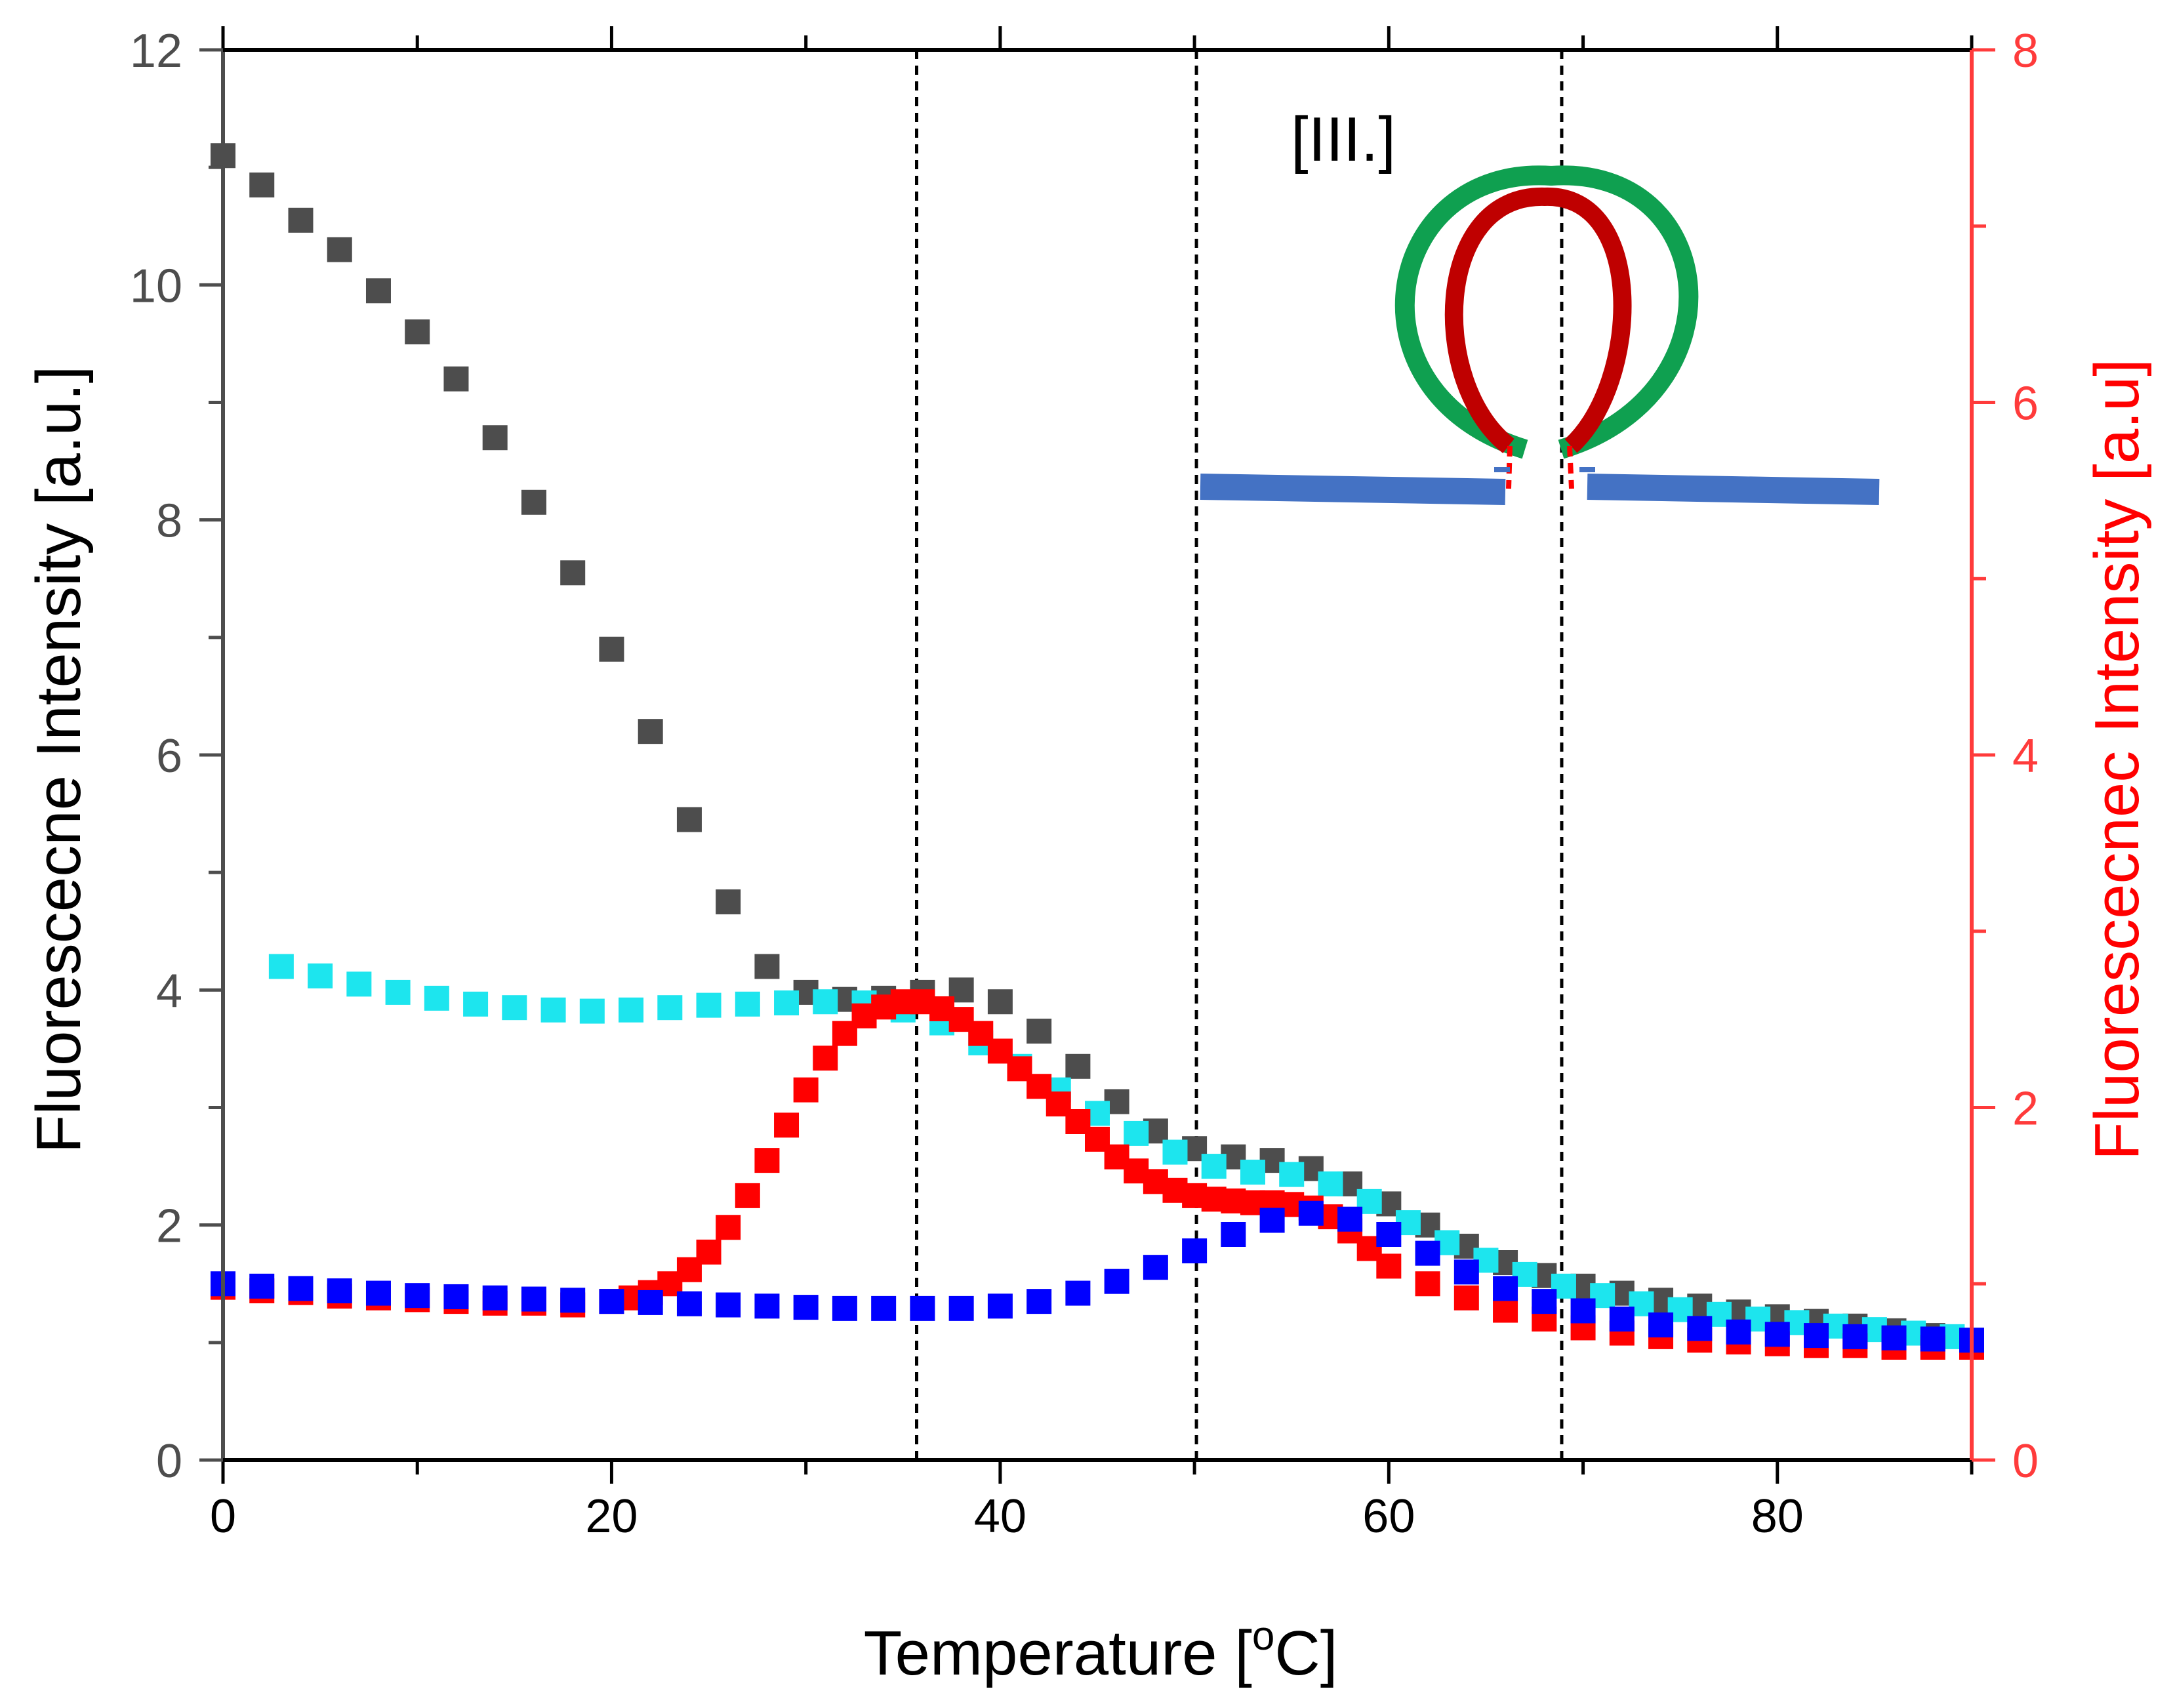  What do you see at coordinates (2026, 1109) in the screenshot?
I see `y2-tick-label: 2` at bounding box center [2026, 1109].